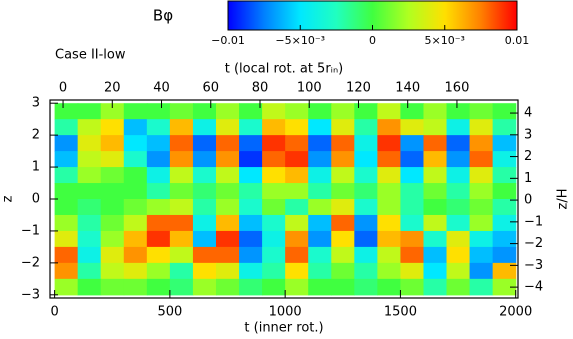 The width and height of the screenshot is (573, 339). What do you see at coordinates (63, 88) in the screenshot?
I see `x2-tick-label: 0` at bounding box center [63, 88].